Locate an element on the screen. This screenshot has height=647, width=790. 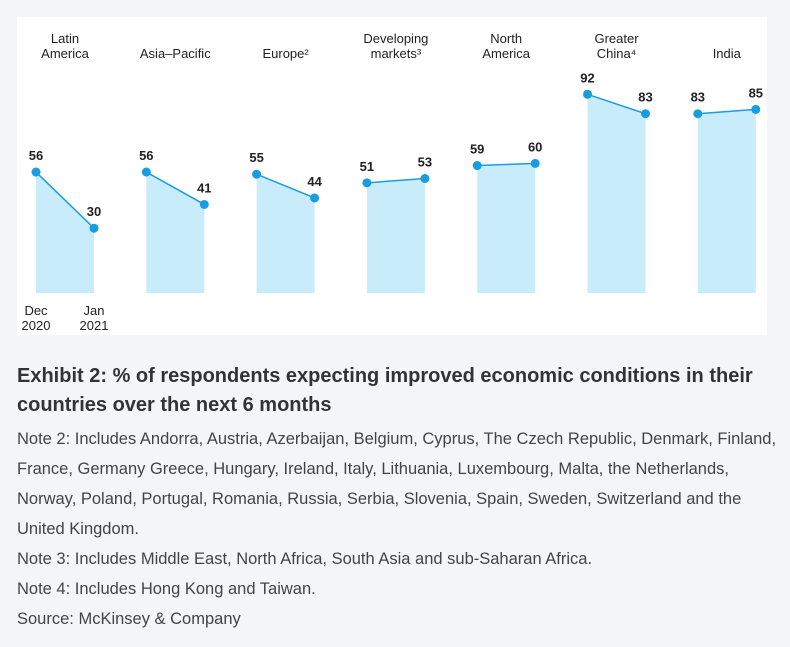
panel-label: India is located at coordinates (726, 53).